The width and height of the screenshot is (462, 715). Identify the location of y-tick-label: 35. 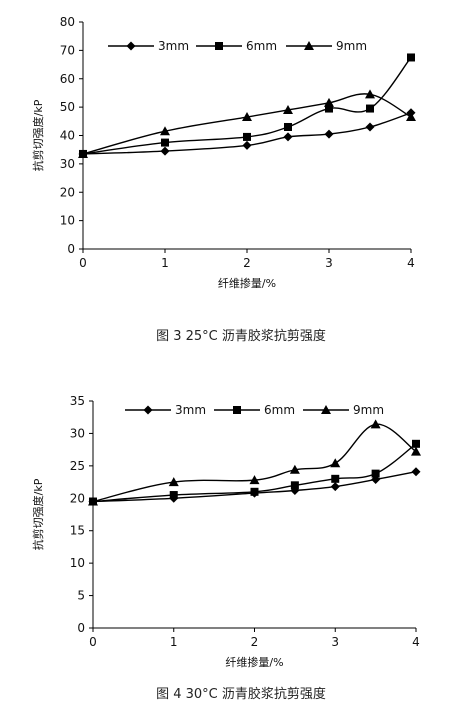
(77, 401).